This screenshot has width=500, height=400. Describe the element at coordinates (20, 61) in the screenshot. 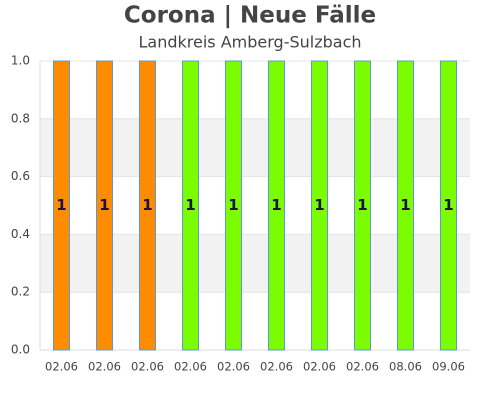

I see `y-tick-label: 1.0` at that location.